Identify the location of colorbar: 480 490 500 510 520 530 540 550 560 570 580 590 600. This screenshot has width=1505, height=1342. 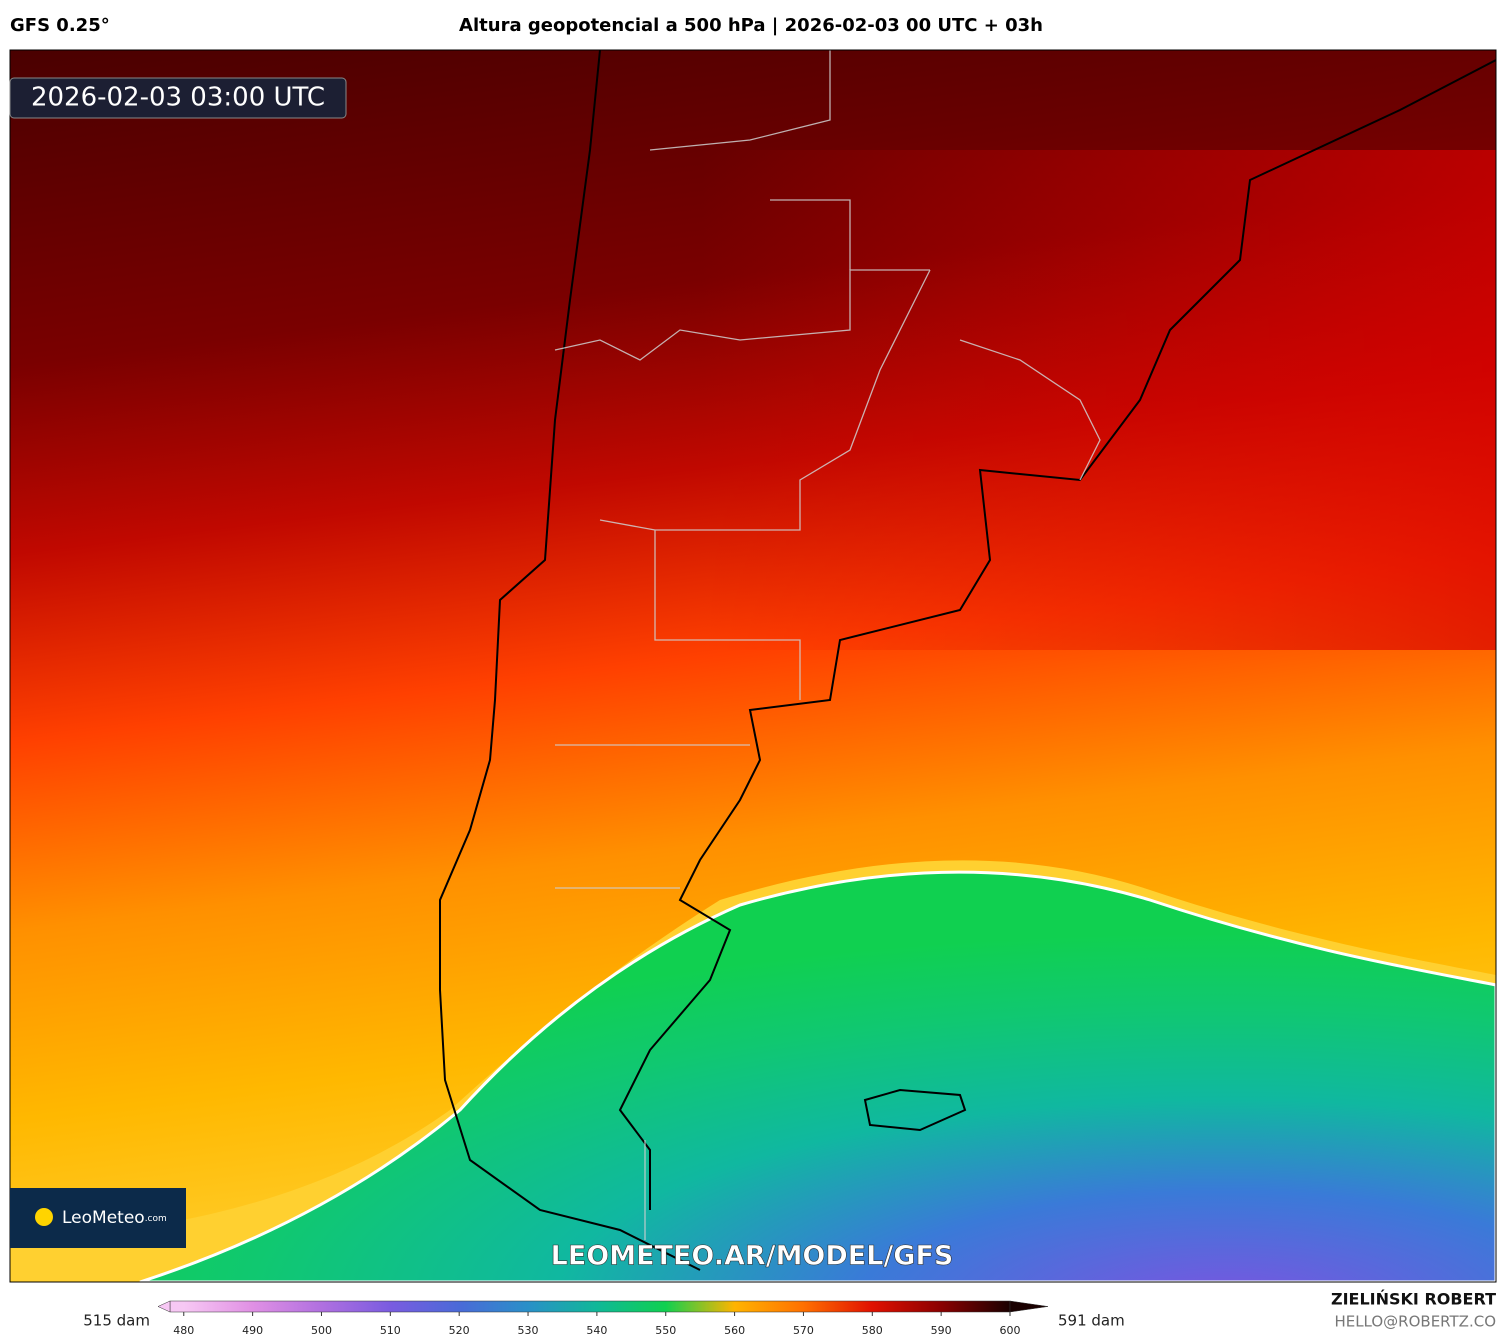
(603, 1318).